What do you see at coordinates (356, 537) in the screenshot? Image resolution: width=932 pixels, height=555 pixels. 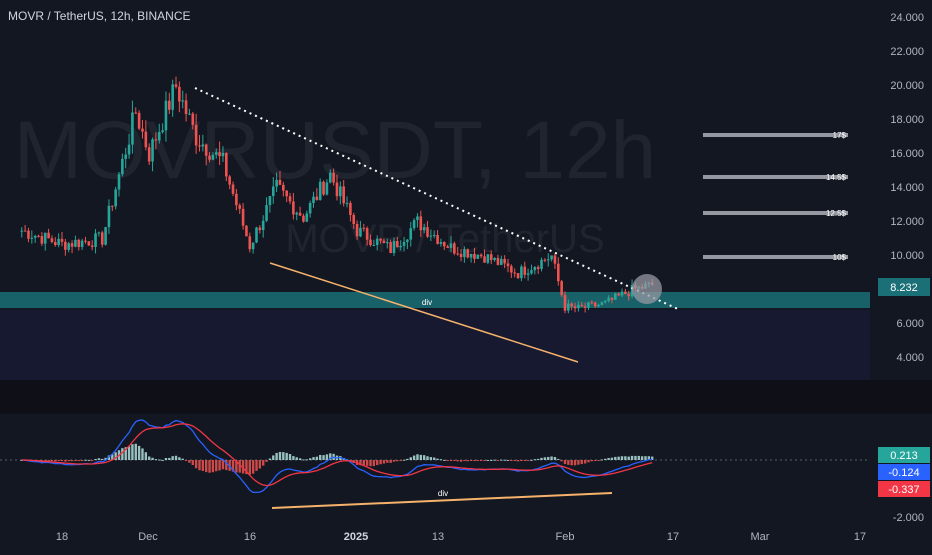 I see `time-label-year: 2025` at bounding box center [356, 537].